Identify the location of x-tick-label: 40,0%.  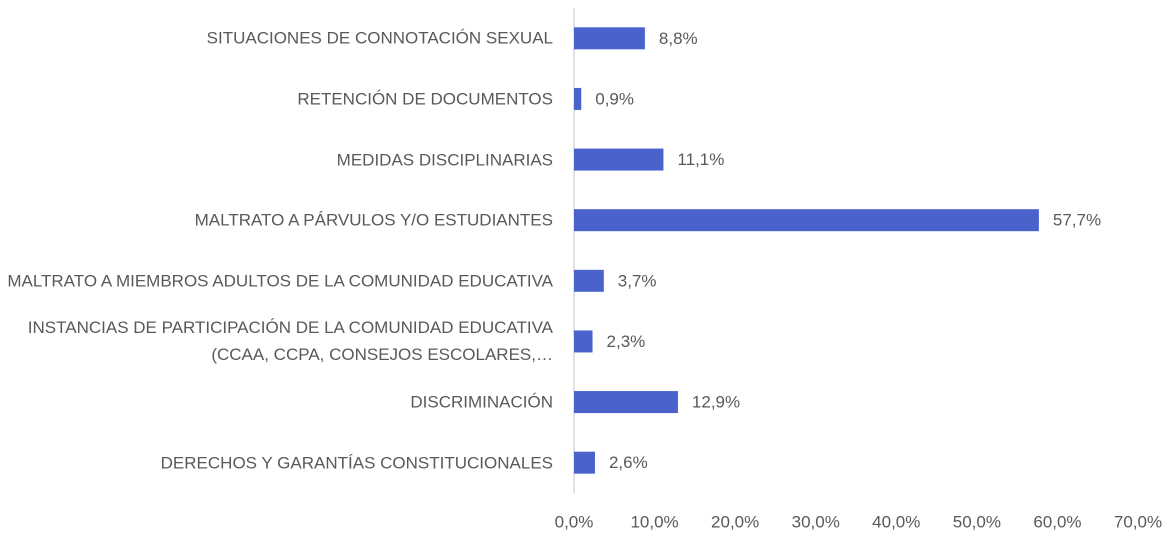
(896, 521).